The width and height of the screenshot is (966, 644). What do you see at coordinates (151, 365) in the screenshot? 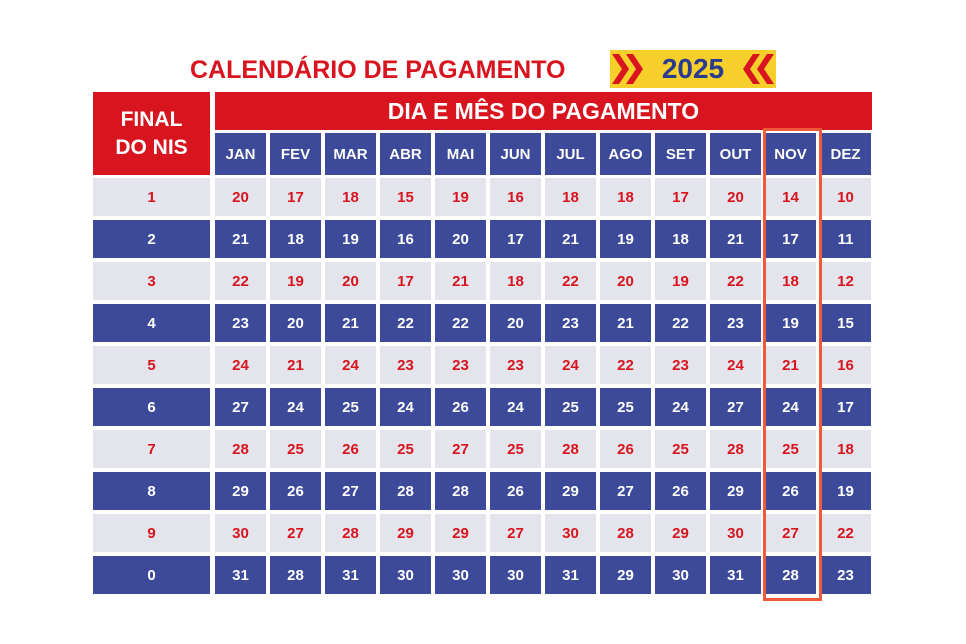
I see `nis-digit: 5` at bounding box center [151, 365].